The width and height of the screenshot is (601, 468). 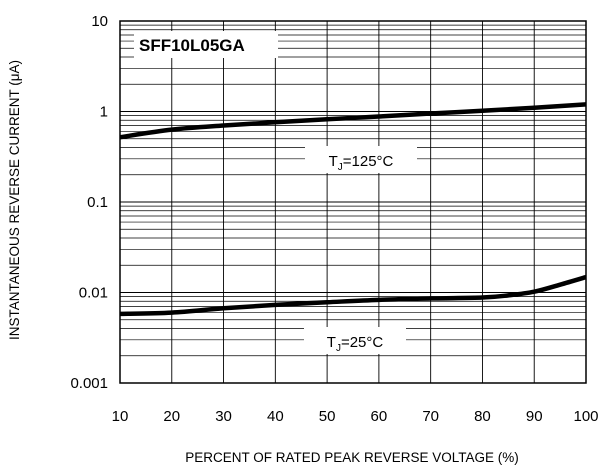 I want to click on y-tick-label: 0.01, so click(x=93, y=293).